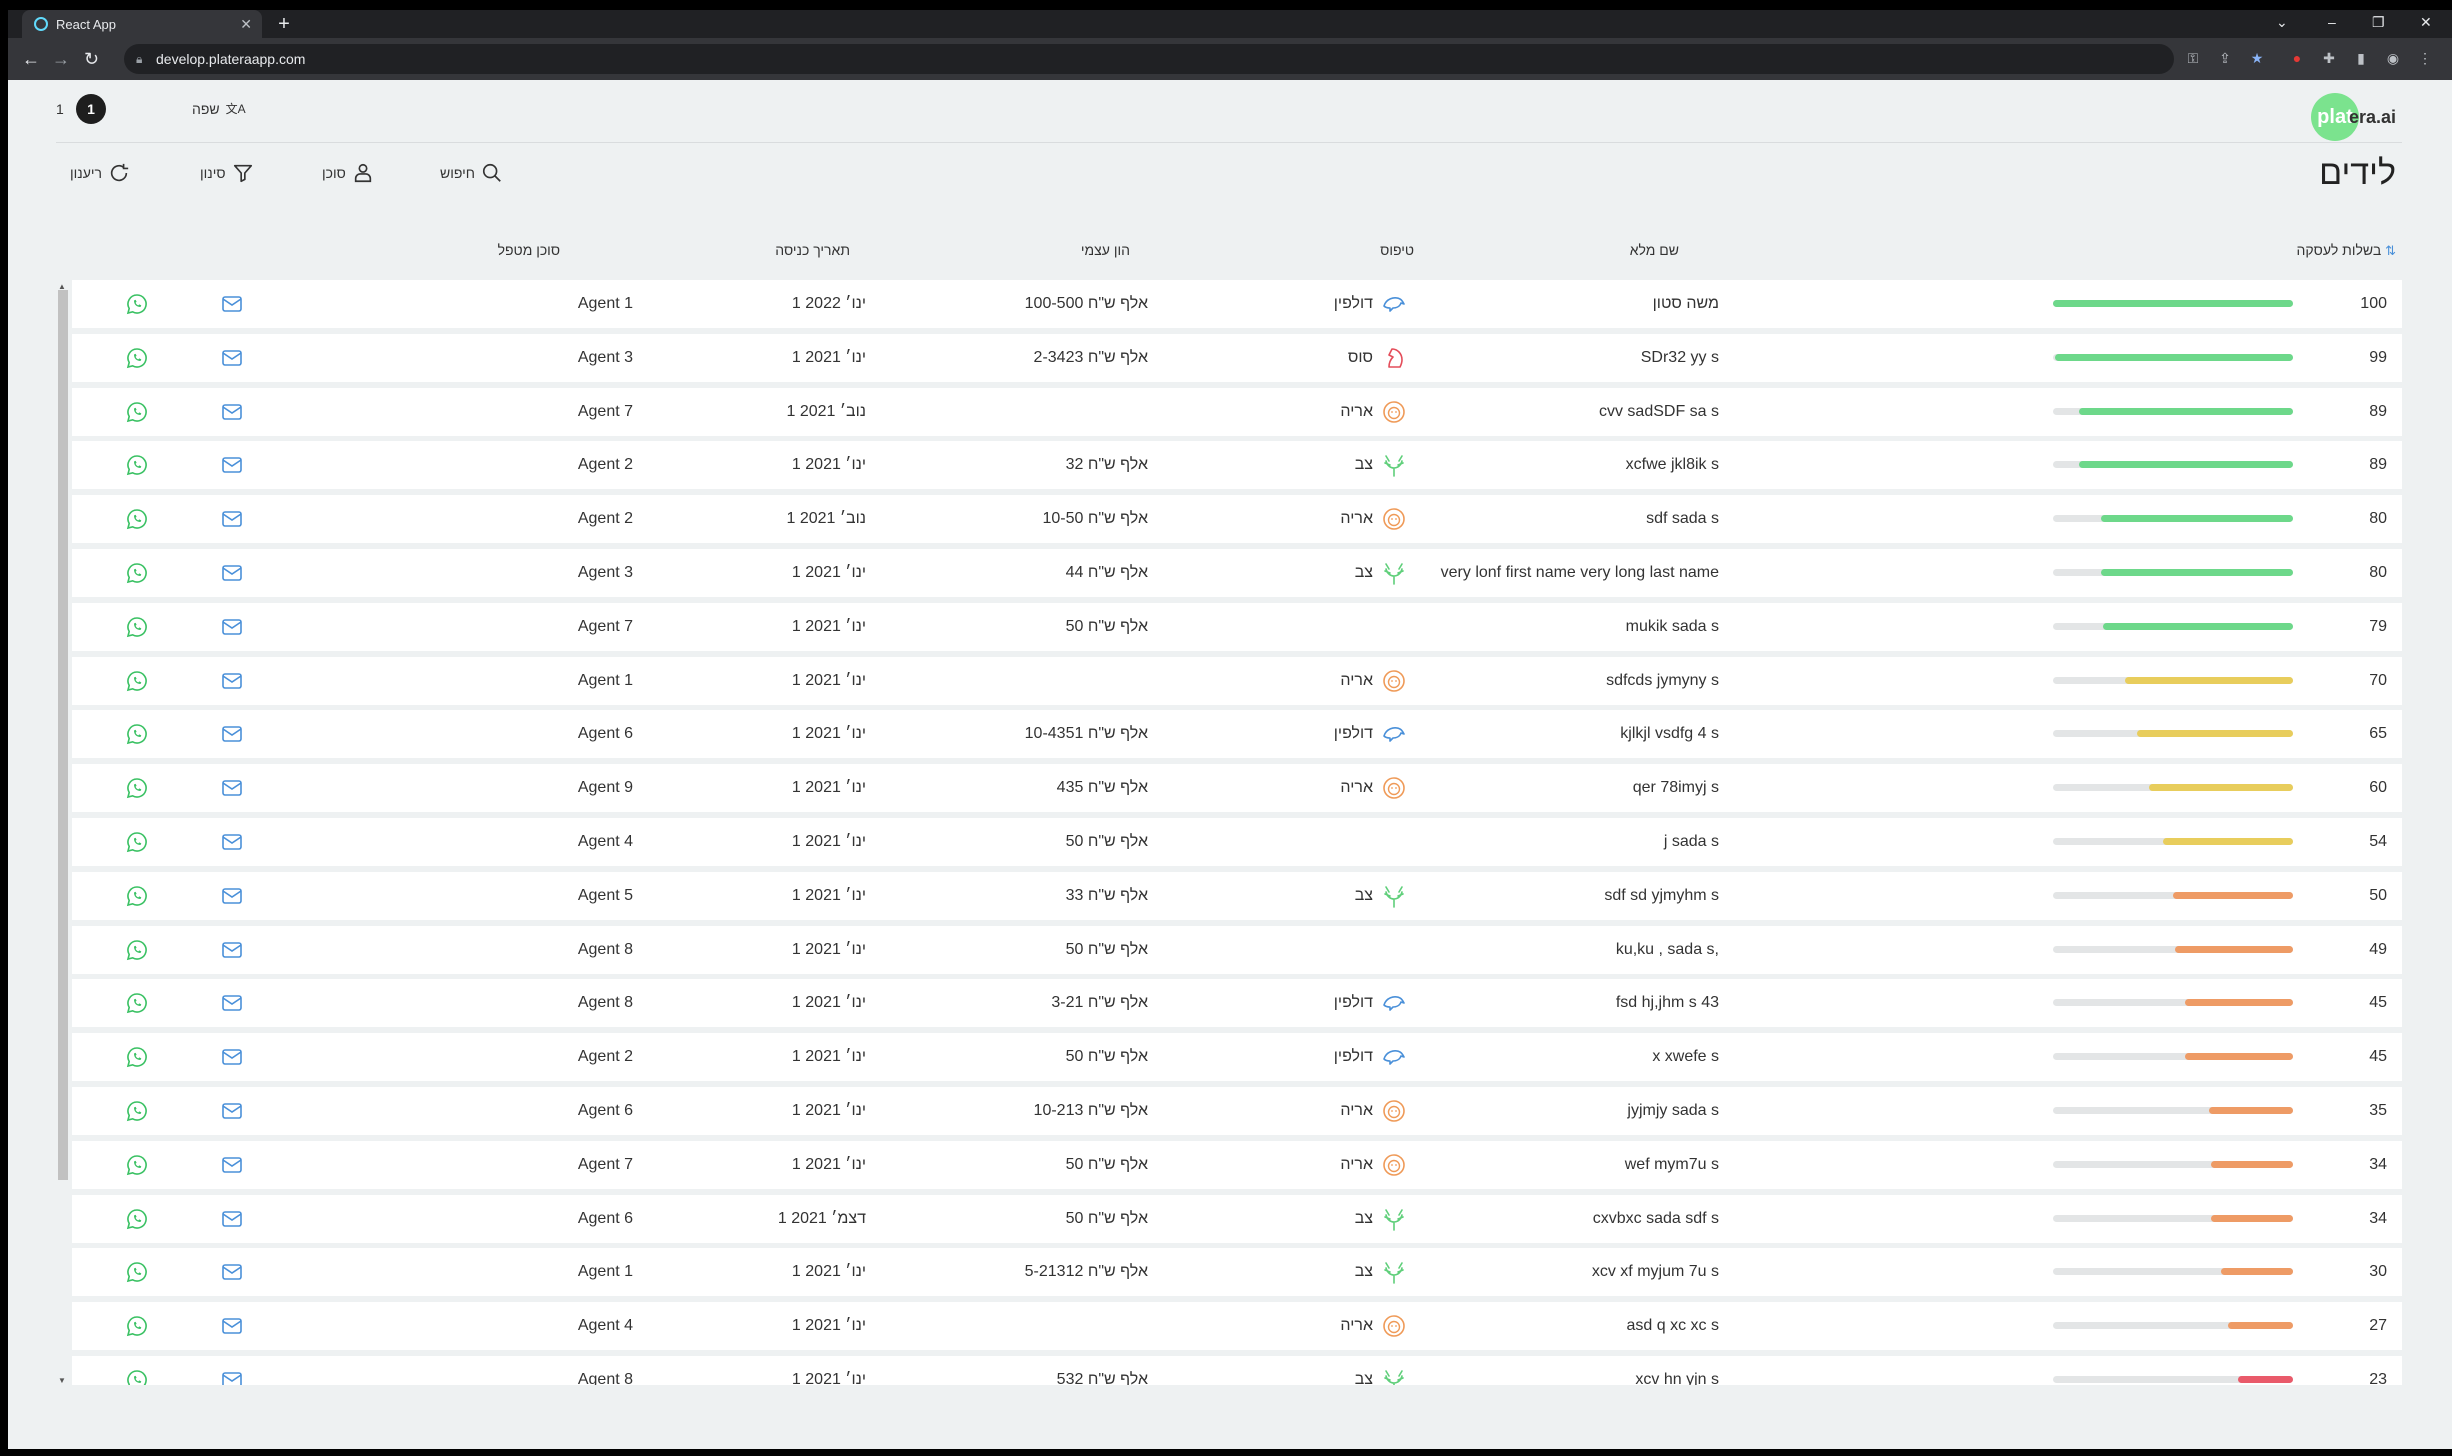  I want to click on share-icon: ⇪, so click(2225, 58).